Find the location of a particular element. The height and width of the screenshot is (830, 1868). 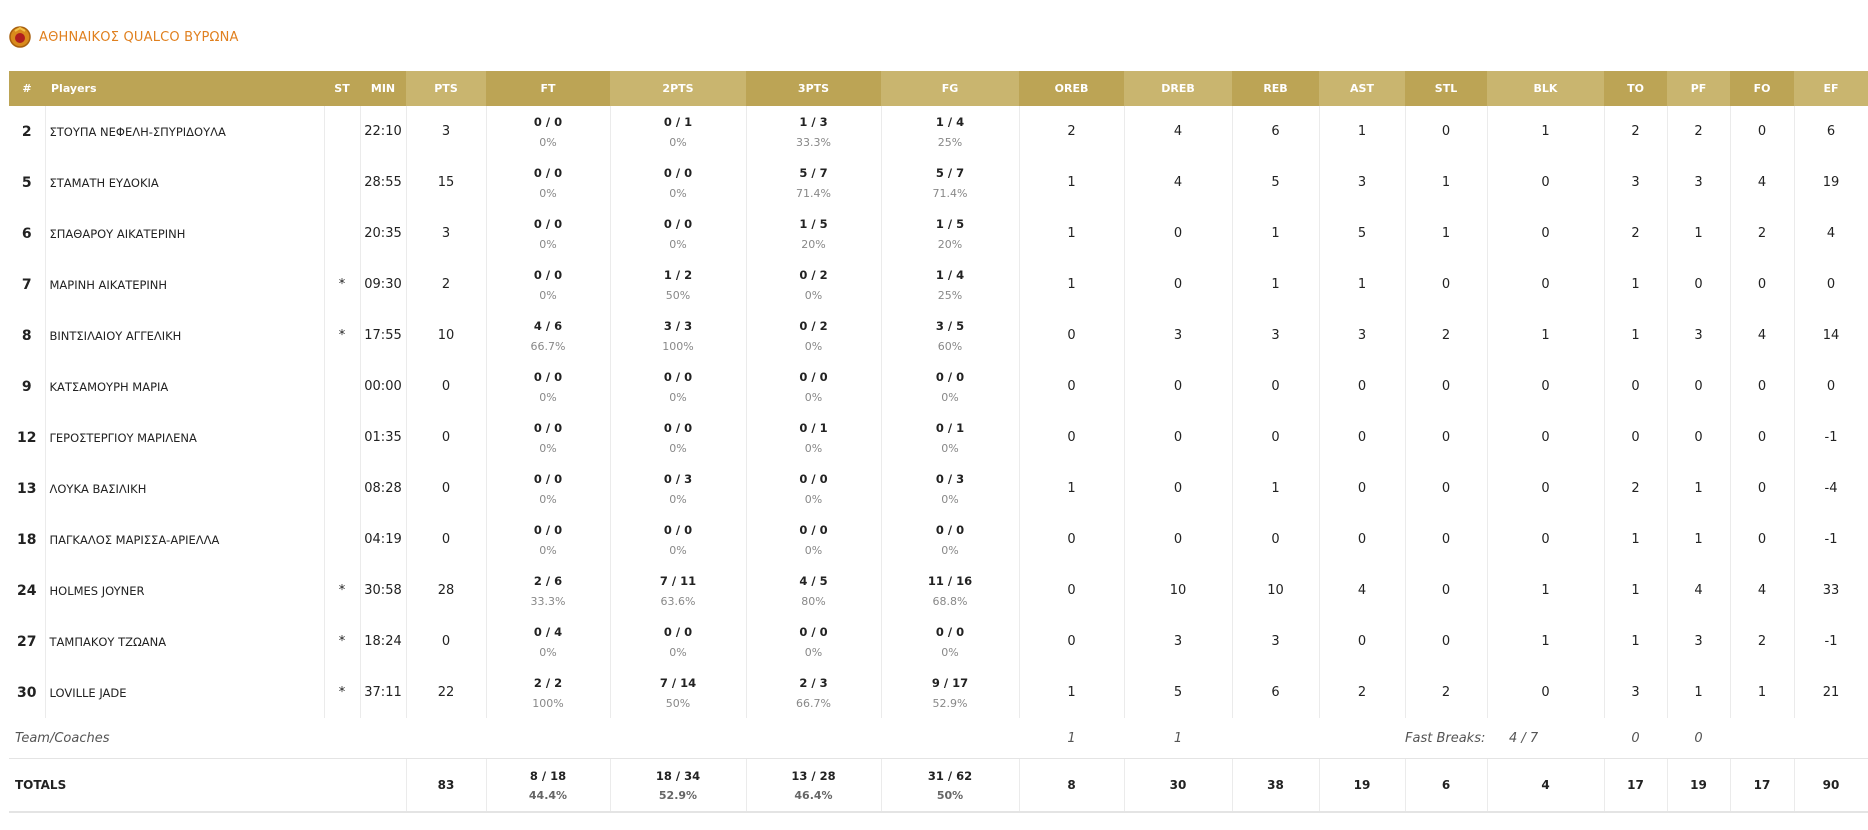

player-name: ΣΠΑΘΑΡΟΥ ΑΙΚΑΤΕΡΙΝΗ is located at coordinates (185, 233).